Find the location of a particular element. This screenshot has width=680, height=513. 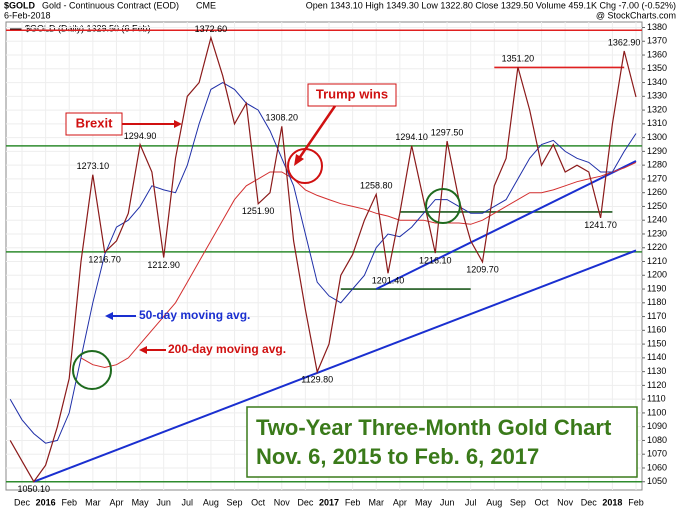

y-tick-label: 1120 is located at coordinates (656, 385).